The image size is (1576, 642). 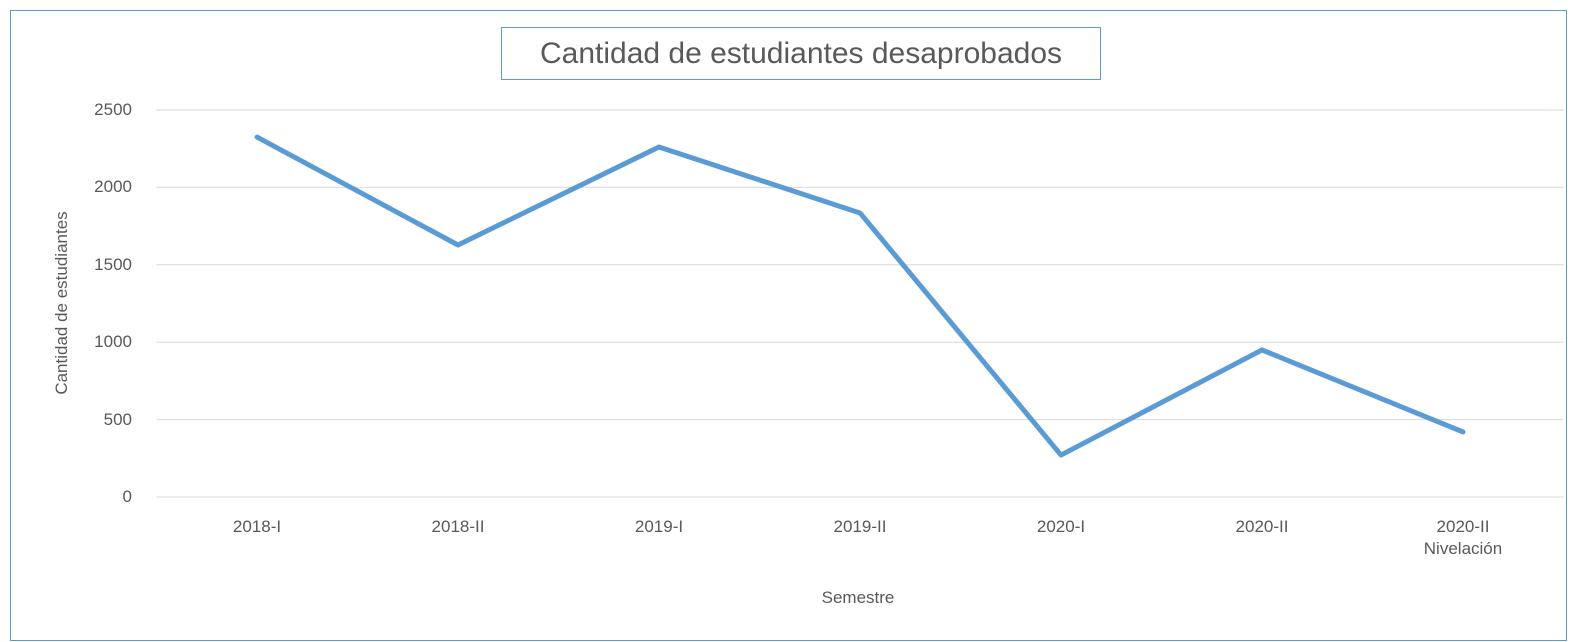 I want to click on y-tick-label: 0, so click(x=127, y=496).